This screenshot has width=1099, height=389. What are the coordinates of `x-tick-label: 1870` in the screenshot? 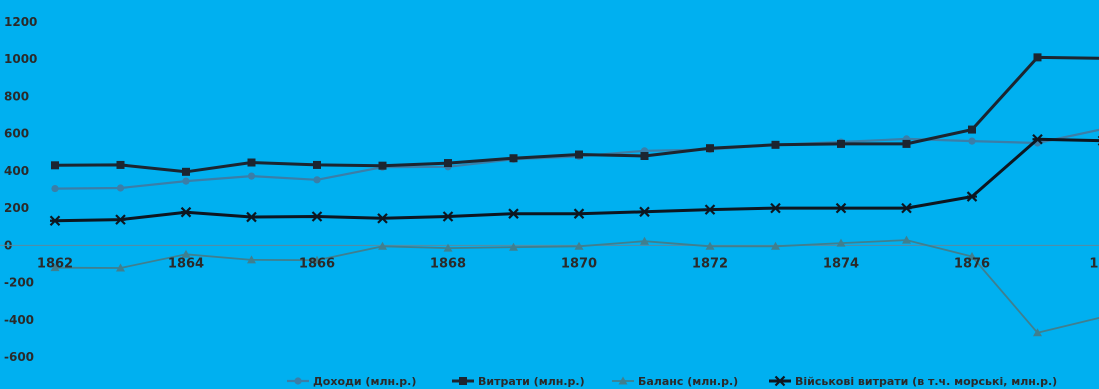 It's located at (579, 263).